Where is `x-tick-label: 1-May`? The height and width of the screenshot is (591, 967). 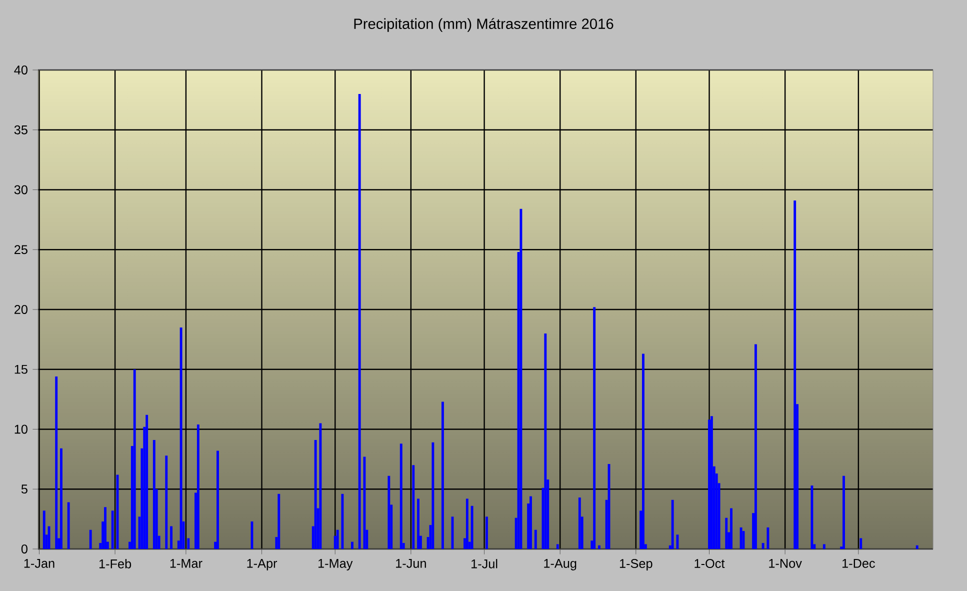
x-tick-label: 1-May is located at coordinates (335, 564).